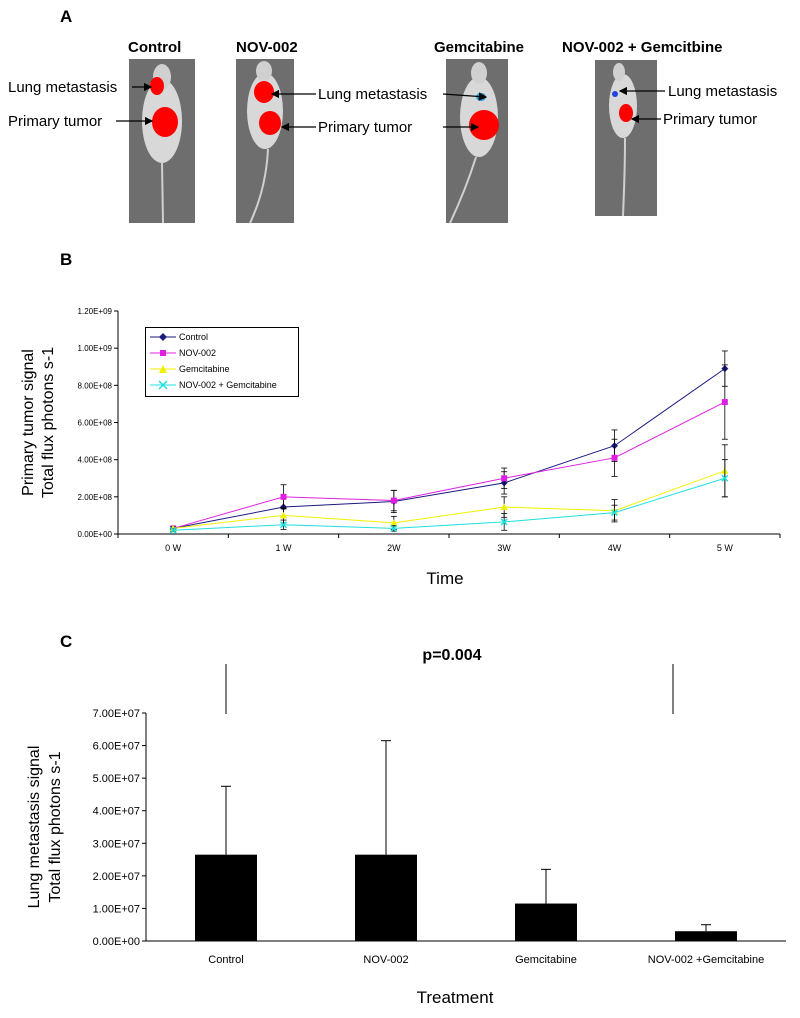  What do you see at coordinates (116, 844) in the screenshot?
I see `y-tick-label: 3.00E+07` at bounding box center [116, 844].